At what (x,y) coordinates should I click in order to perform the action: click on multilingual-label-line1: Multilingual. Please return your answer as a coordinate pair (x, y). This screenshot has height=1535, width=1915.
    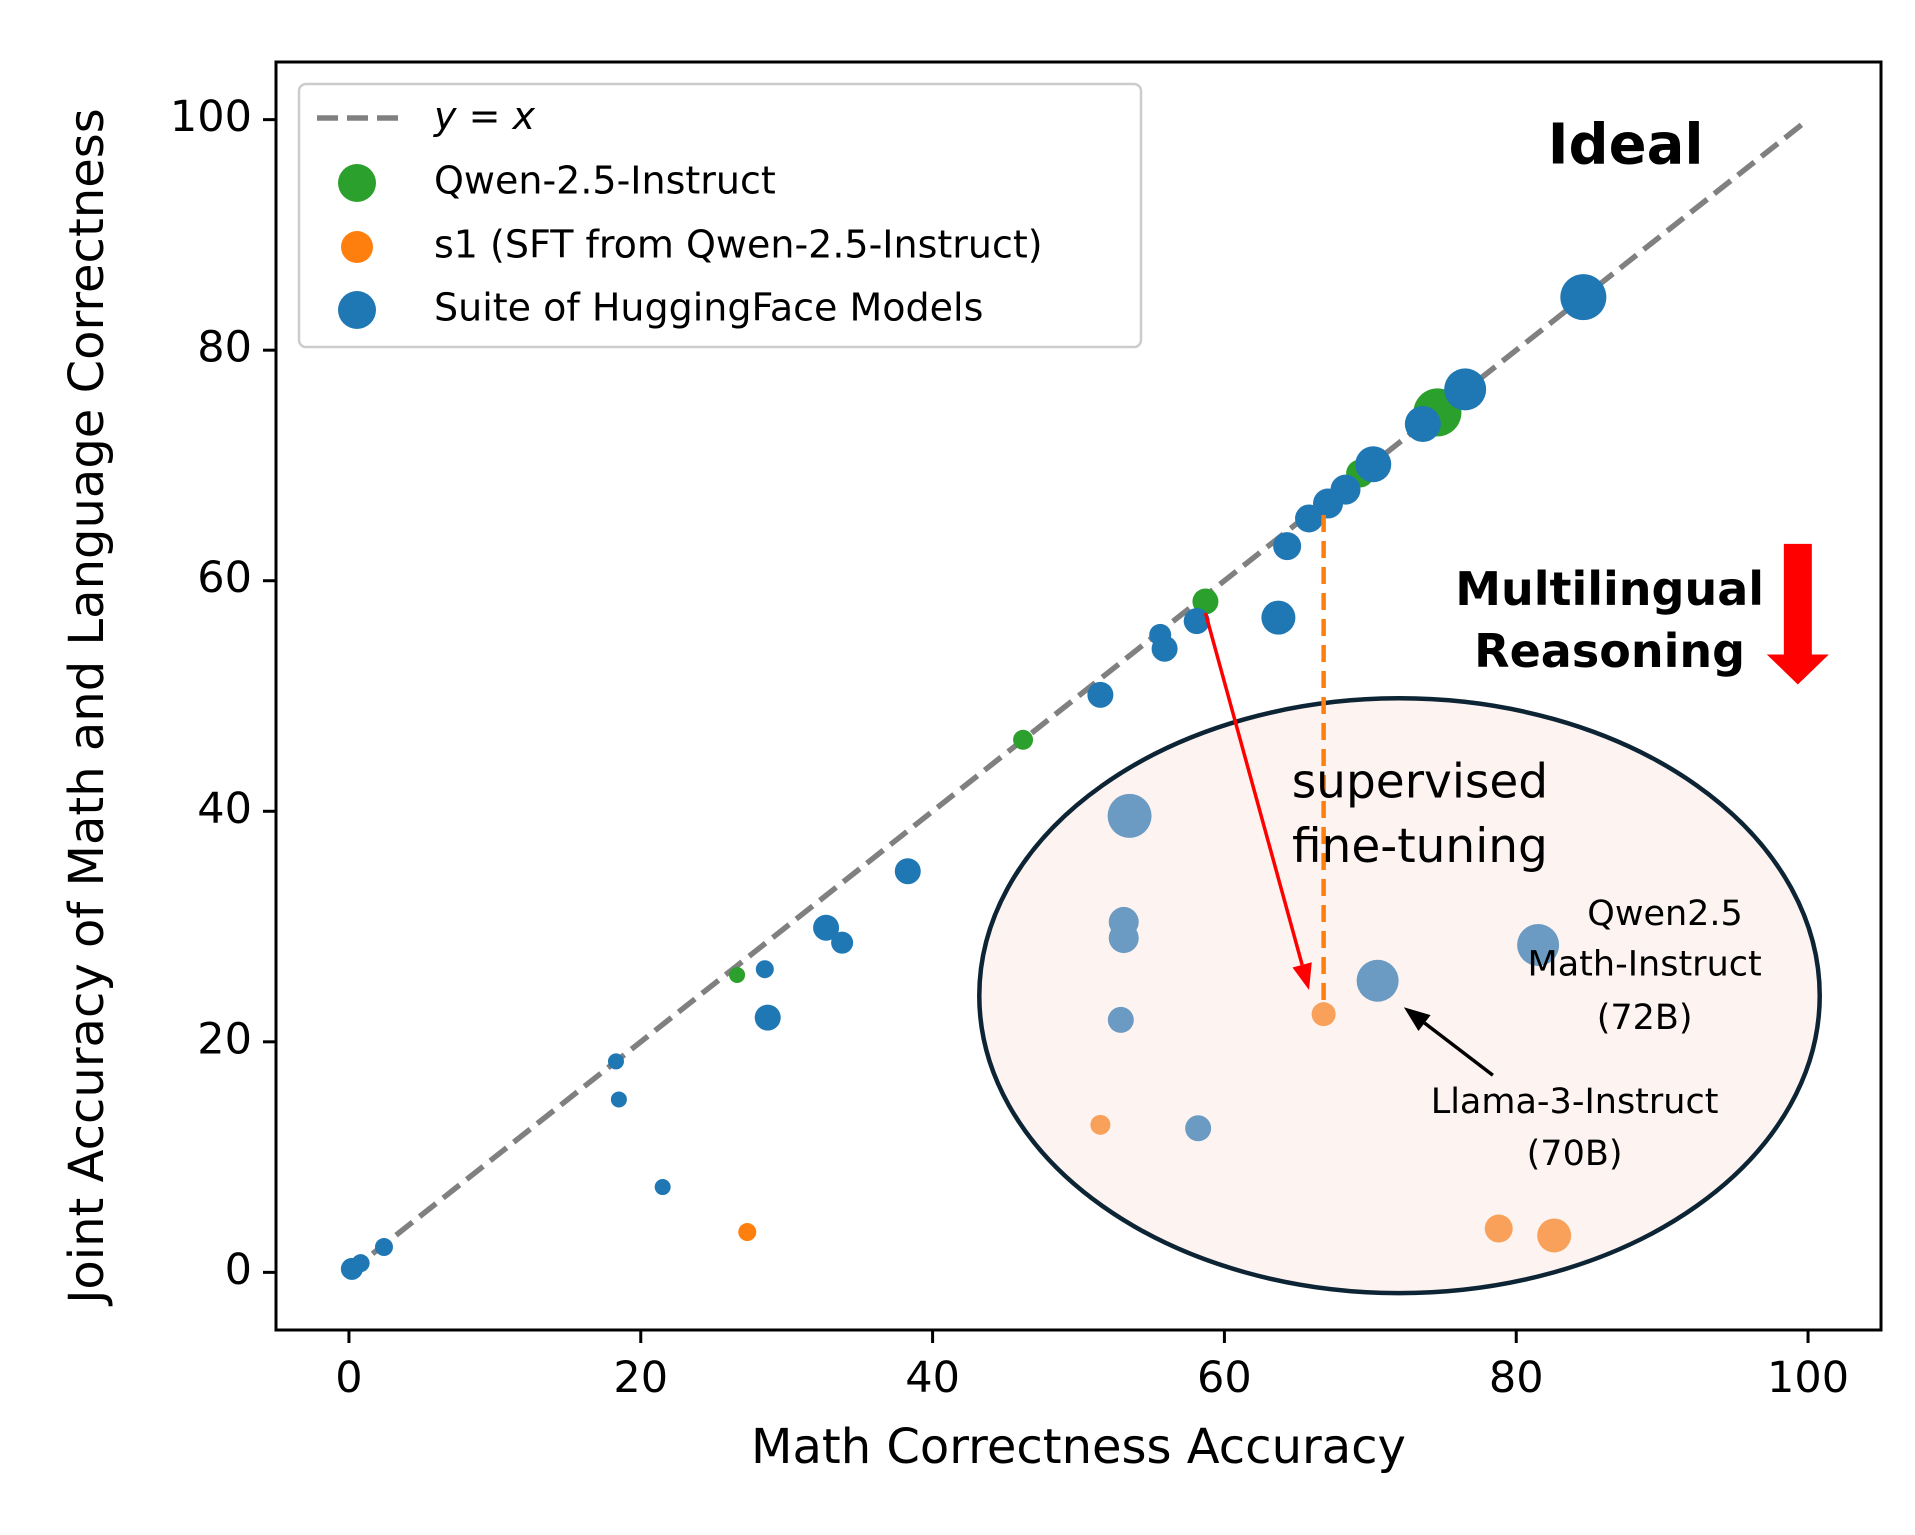
    Looking at the image, I should click on (1609, 589).